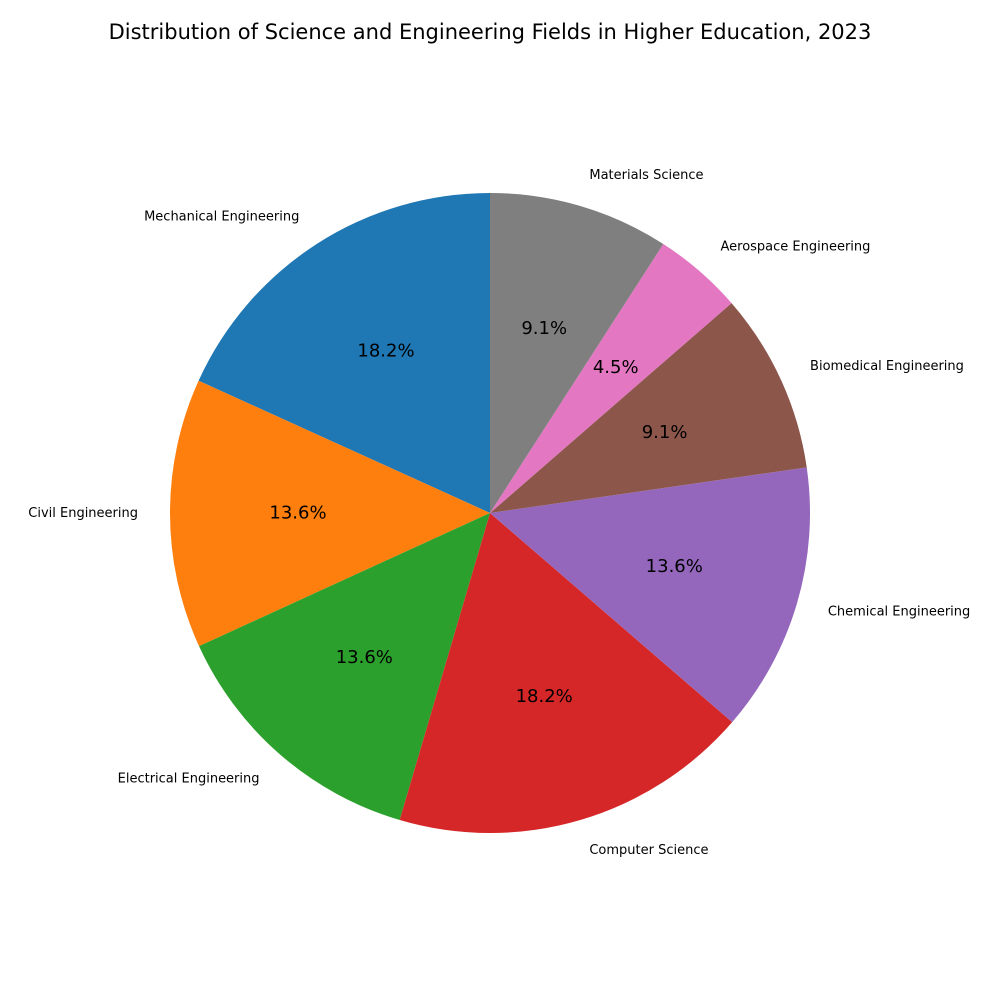  What do you see at coordinates (665, 432) in the screenshot?
I see `slice-percent-5: 9.1%` at bounding box center [665, 432].